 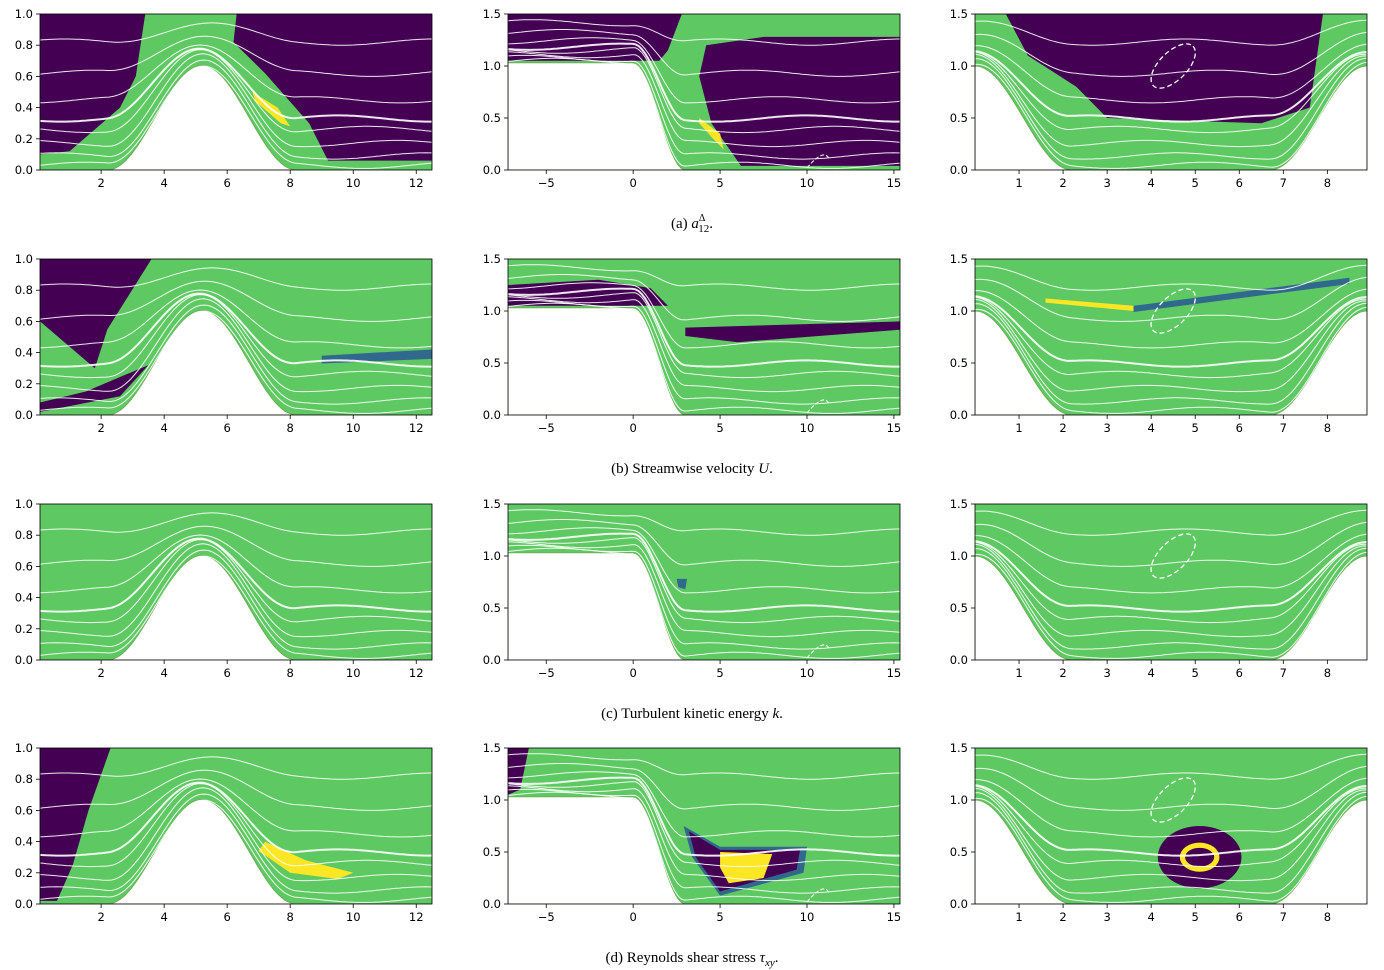 What do you see at coordinates (692, 469) in the screenshot?
I see `caption: (b) Streamwise velocity U.` at bounding box center [692, 469].